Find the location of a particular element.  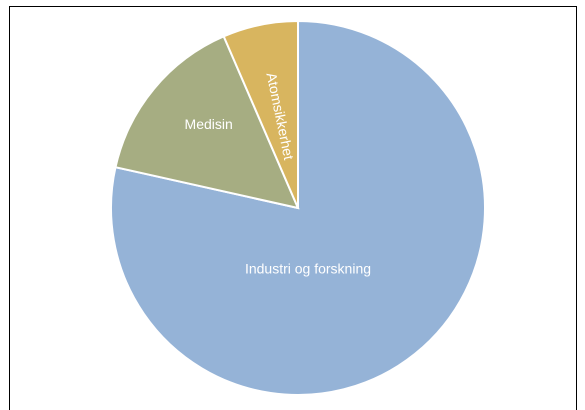

pie-label-industri-og-forskning: Industri og forskning is located at coordinates (308, 269).